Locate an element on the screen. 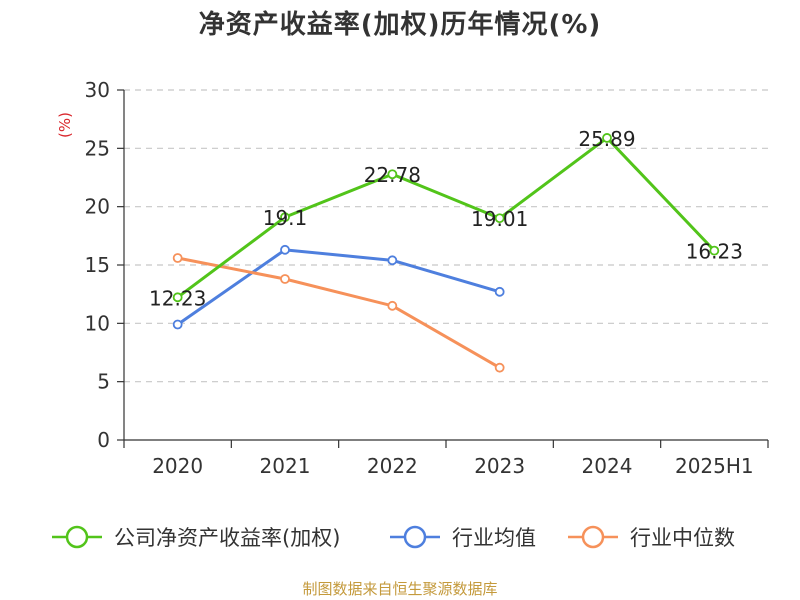 This screenshot has width=800, height=600. y-axis-label: (%) is located at coordinates (65, 125).